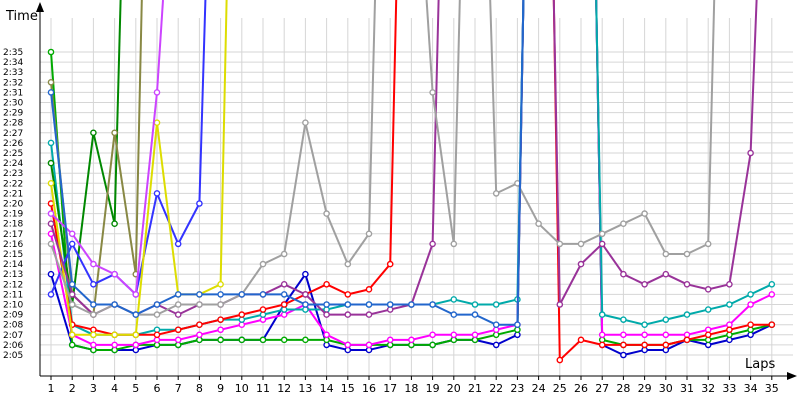  What do you see at coordinates (13, 306) in the screenshot?
I see `y-tick-label: 2:10` at bounding box center [13, 306].